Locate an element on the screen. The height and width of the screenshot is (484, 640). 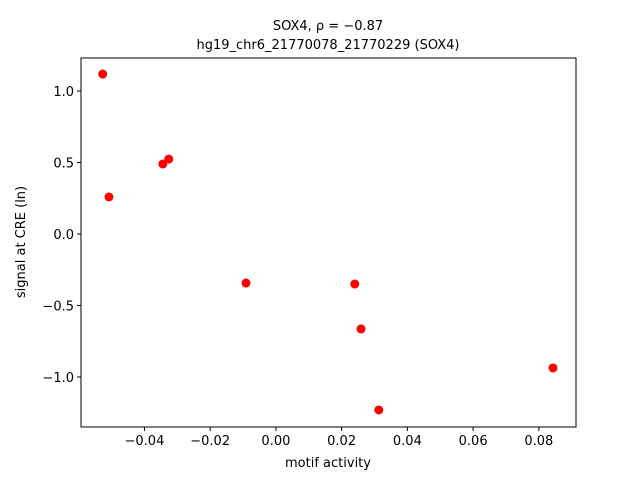
x-tick-label: 0.04 is located at coordinates (407, 441).